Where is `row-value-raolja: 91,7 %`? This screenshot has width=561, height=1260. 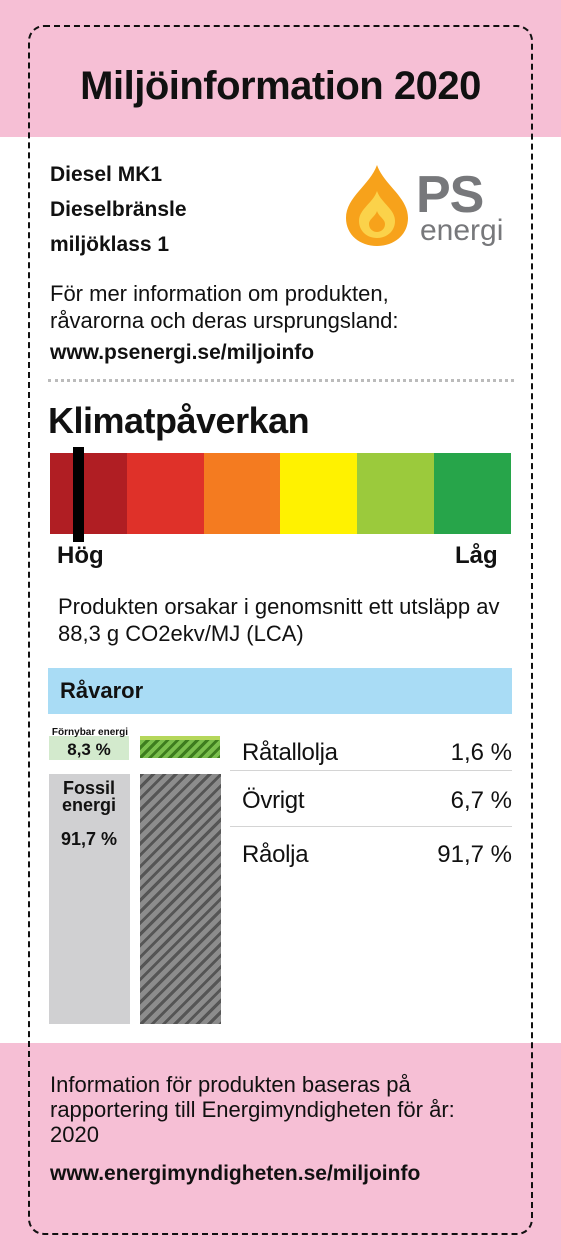
row-value-raolja: 91,7 % is located at coordinates (474, 854).